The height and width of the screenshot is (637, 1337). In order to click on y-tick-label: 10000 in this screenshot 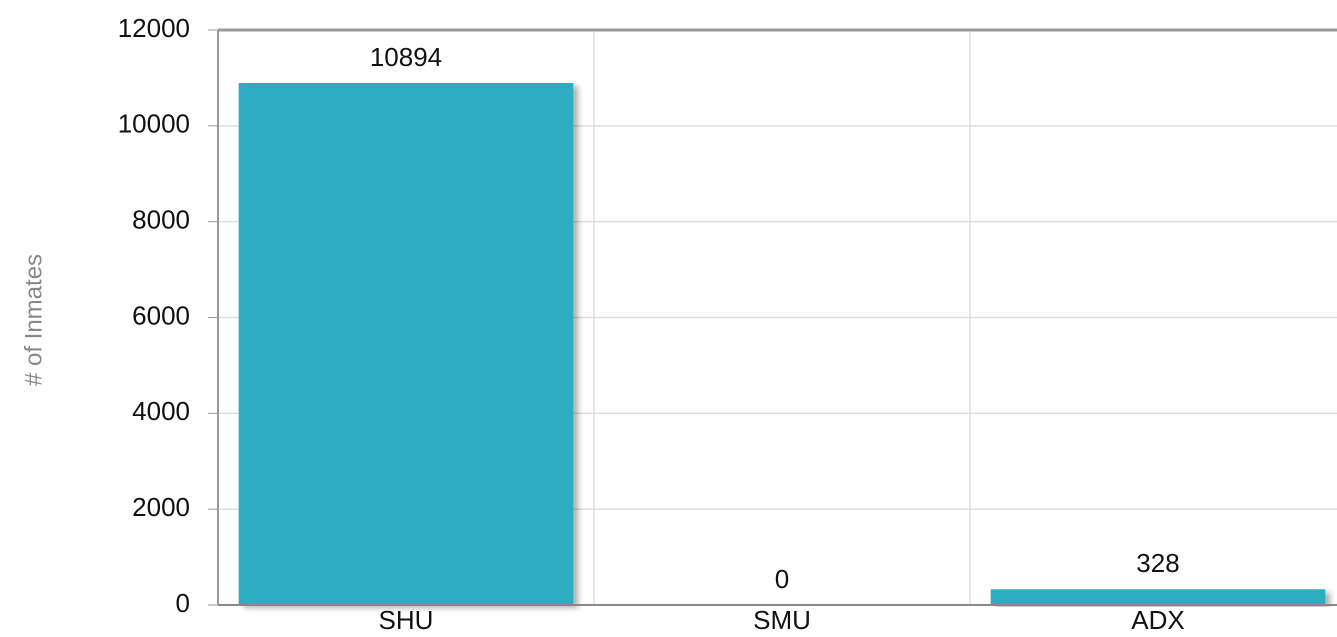, I will do `click(154, 124)`.